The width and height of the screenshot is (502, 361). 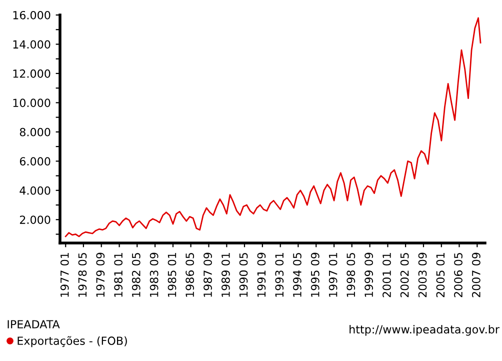 I want to click on x-tick-label: 1982 05, so click(x=136, y=275).